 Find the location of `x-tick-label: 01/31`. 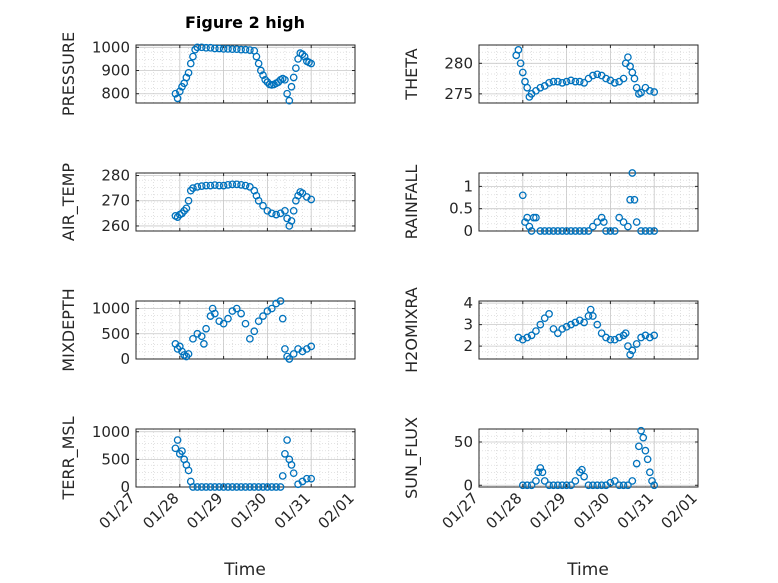

x-tick-label: 01/31 is located at coordinates (292, 510).